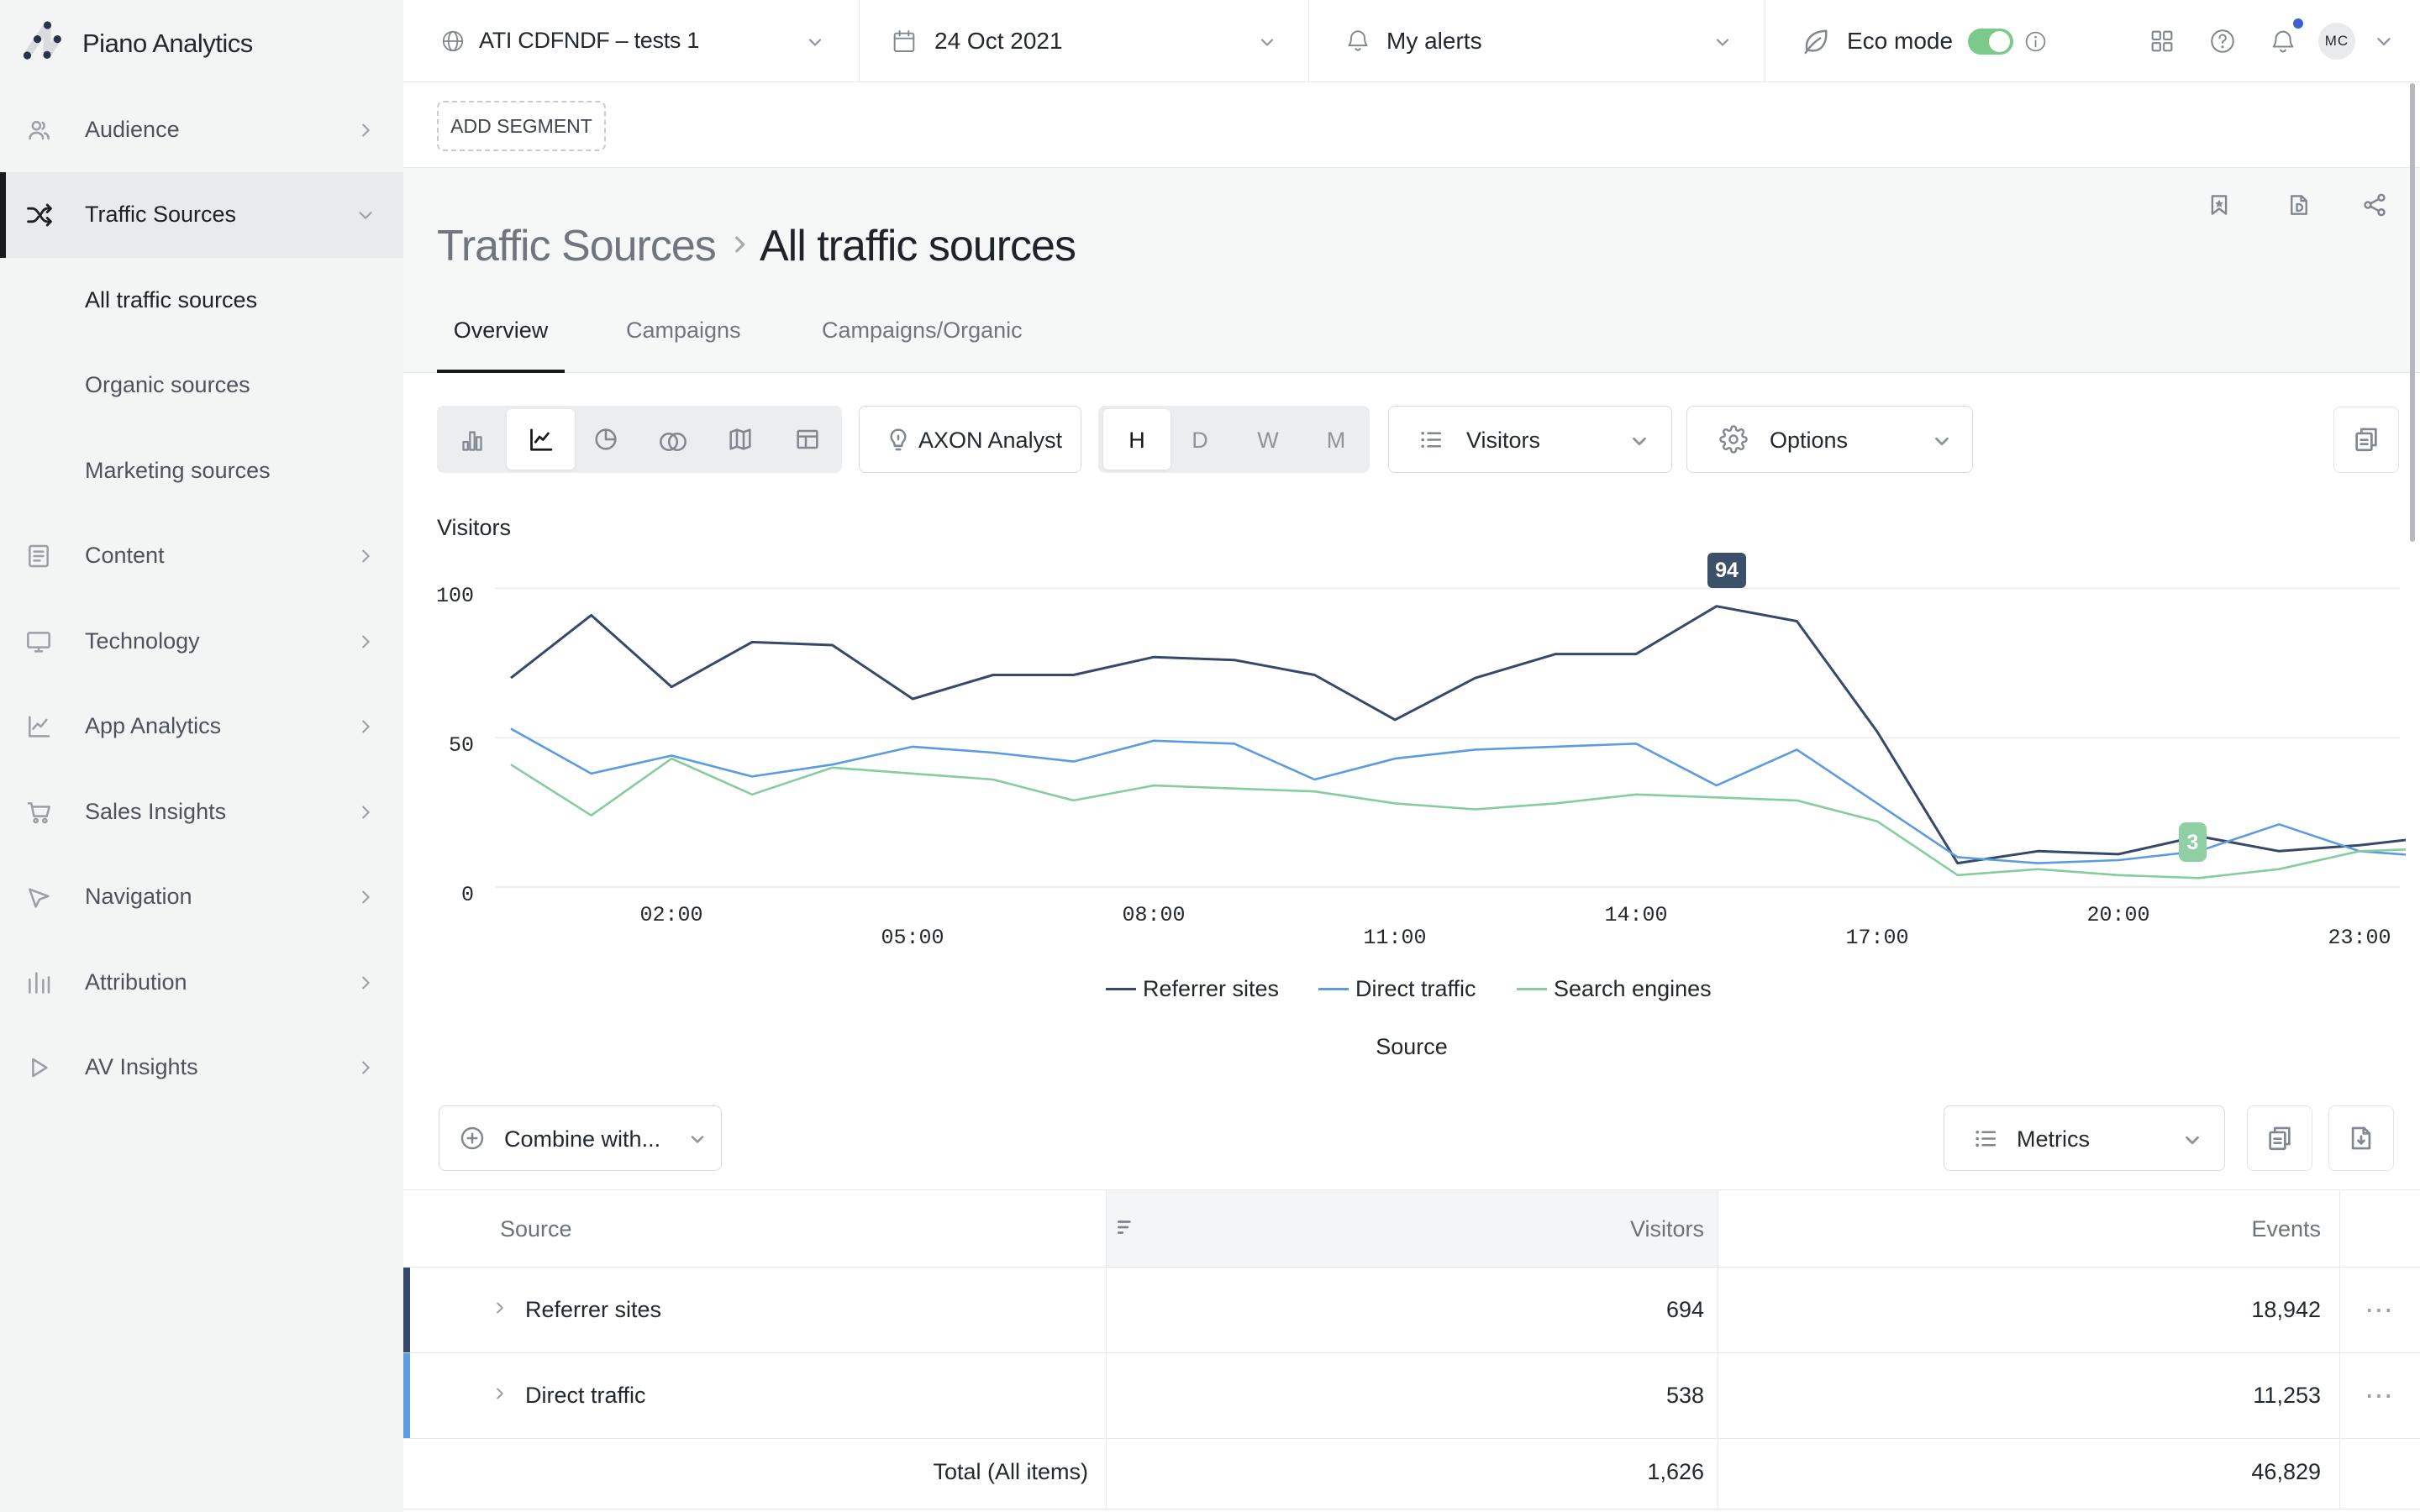  I want to click on svg-text: 20:00, so click(2117, 915).